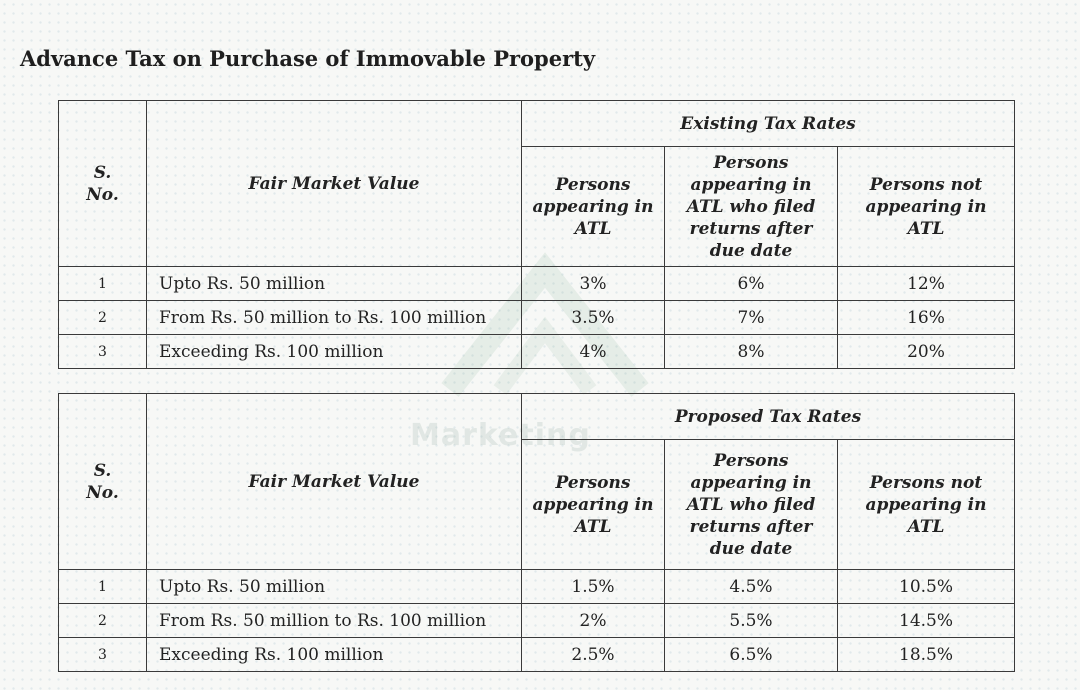 This screenshot has width=1080, height=690. I want to click on table-row: 3 Exceeding Rs. 100 million 4% 8% 20%, so click(537, 351).